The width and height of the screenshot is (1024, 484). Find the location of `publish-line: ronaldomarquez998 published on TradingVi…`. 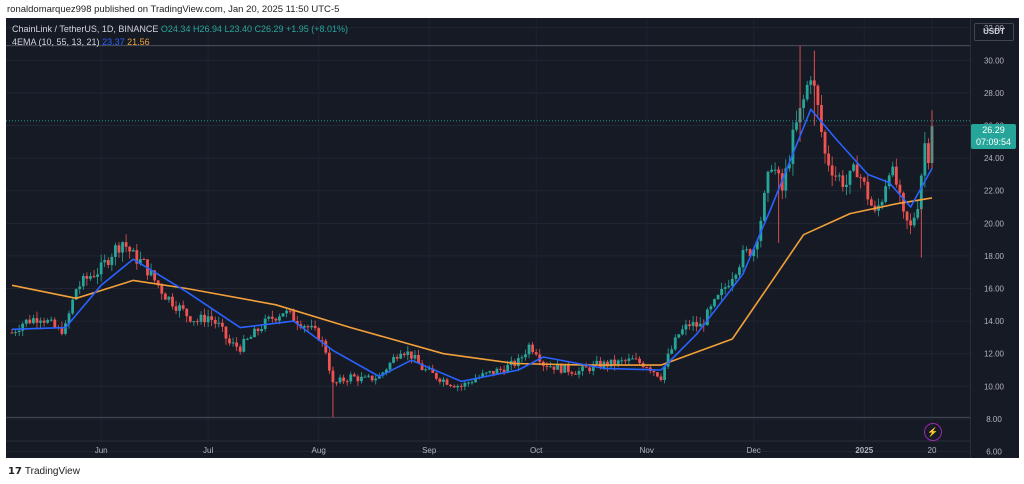

publish-line: ronaldomarquez998 published on TradingVi… is located at coordinates (173, 9).